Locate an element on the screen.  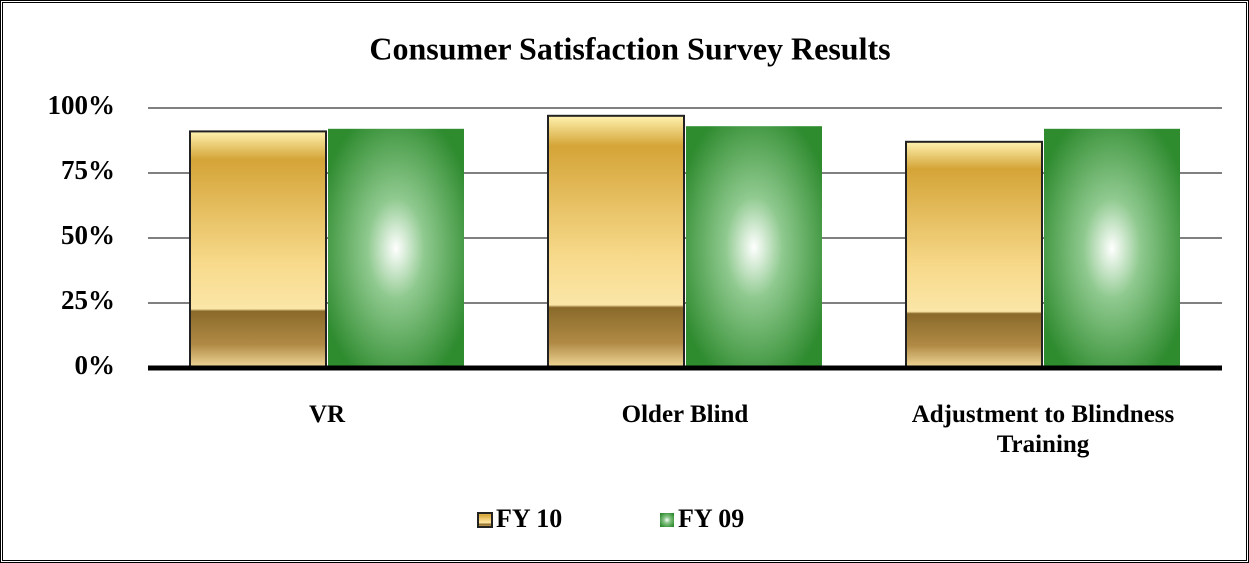
legend-label: FY 10 is located at coordinates (529, 518).